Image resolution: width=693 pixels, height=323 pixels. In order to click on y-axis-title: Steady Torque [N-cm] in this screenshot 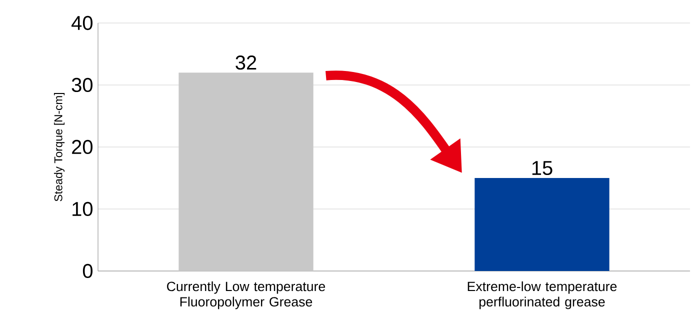, I will do `click(59, 147)`.